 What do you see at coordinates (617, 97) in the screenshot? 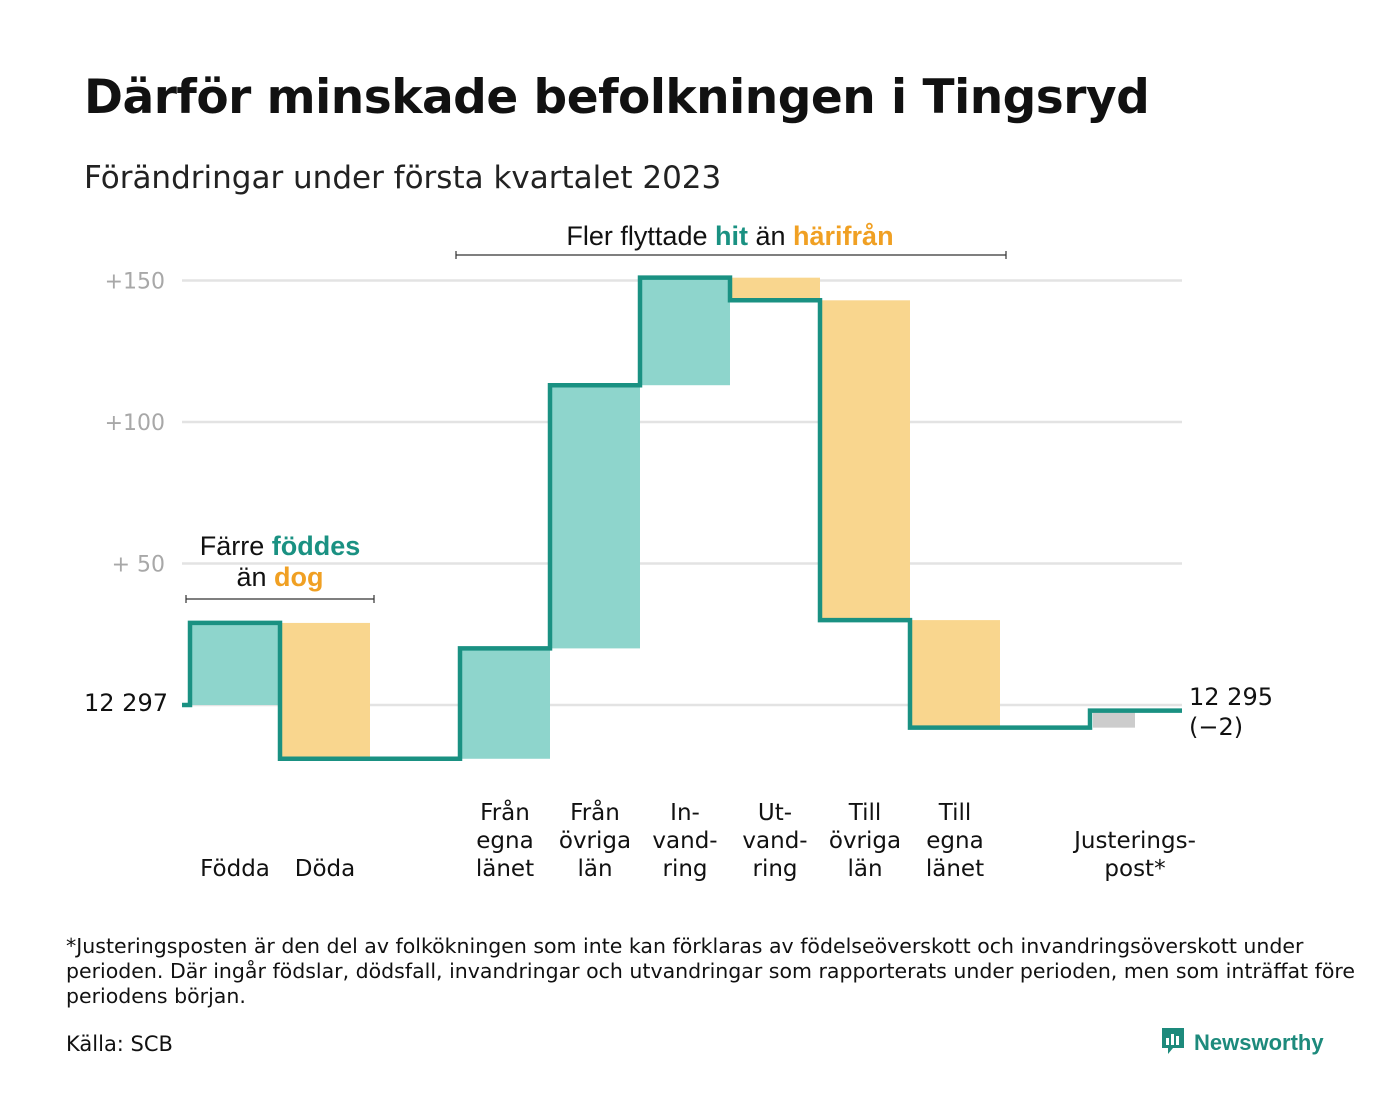
I see `chart-title: Därför minskade befolkningen i Tingsryd` at bounding box center [617, 97].